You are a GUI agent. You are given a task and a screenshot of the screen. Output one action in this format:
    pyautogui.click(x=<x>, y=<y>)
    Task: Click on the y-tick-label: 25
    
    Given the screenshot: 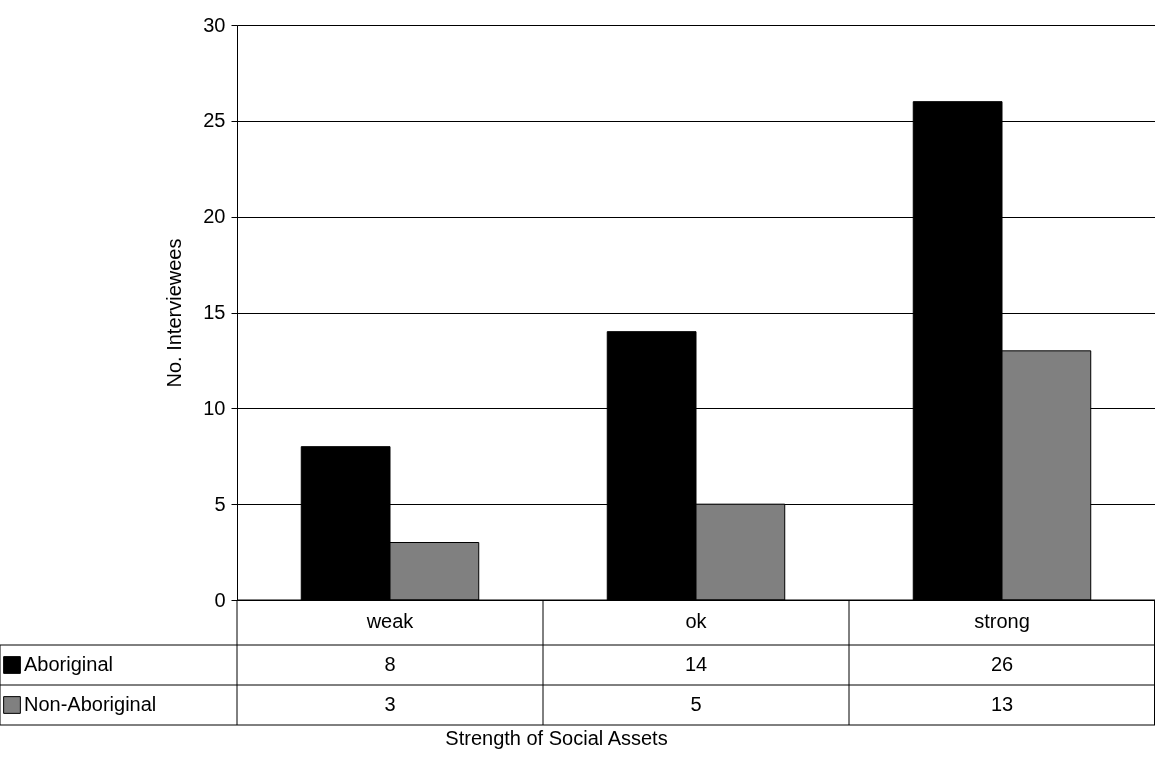 What is the action you would take?
    pyautogui.click(x=214, y=120)
    